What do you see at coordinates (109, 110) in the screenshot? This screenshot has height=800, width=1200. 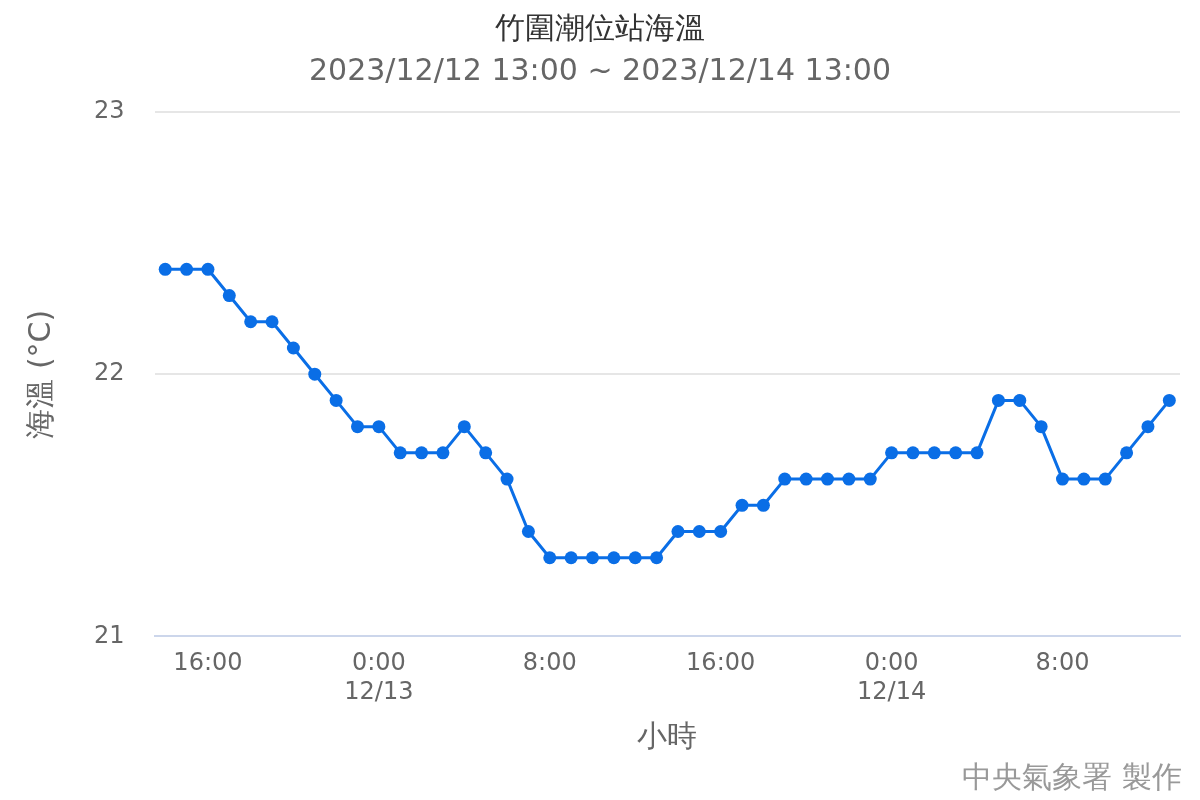 I see `y-tick-label: 23` at bounding box center [109, 110].